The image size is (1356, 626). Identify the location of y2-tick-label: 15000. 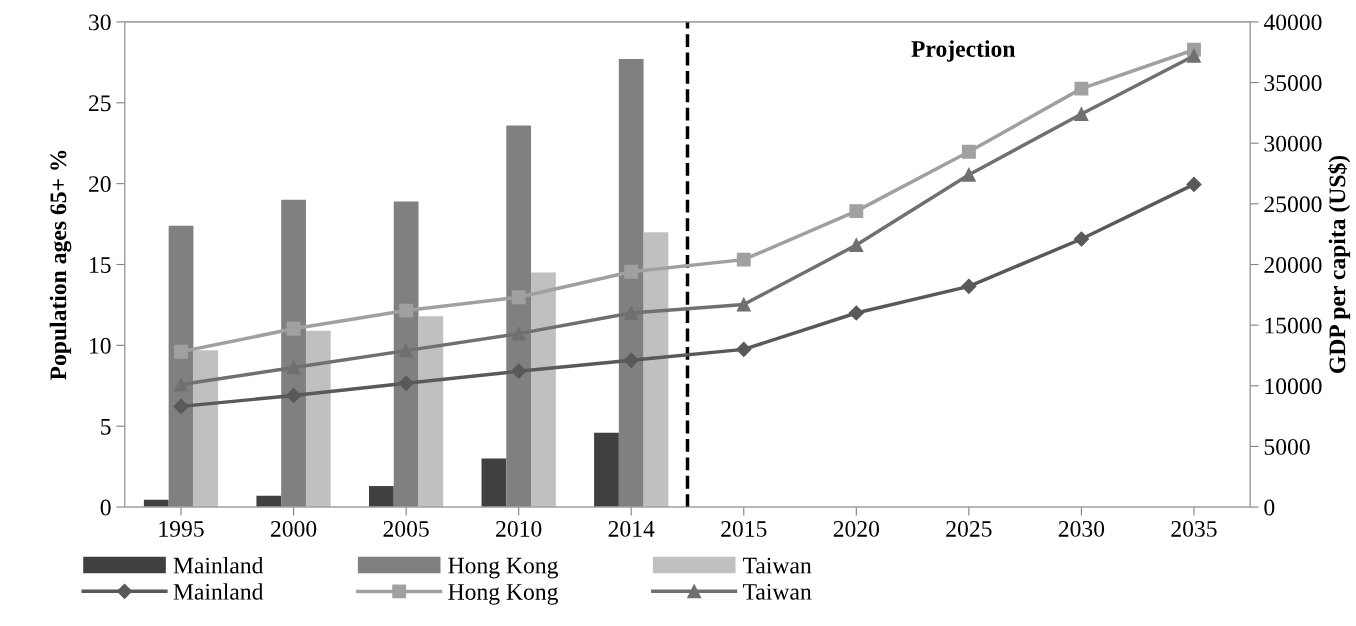
(1293, 325).